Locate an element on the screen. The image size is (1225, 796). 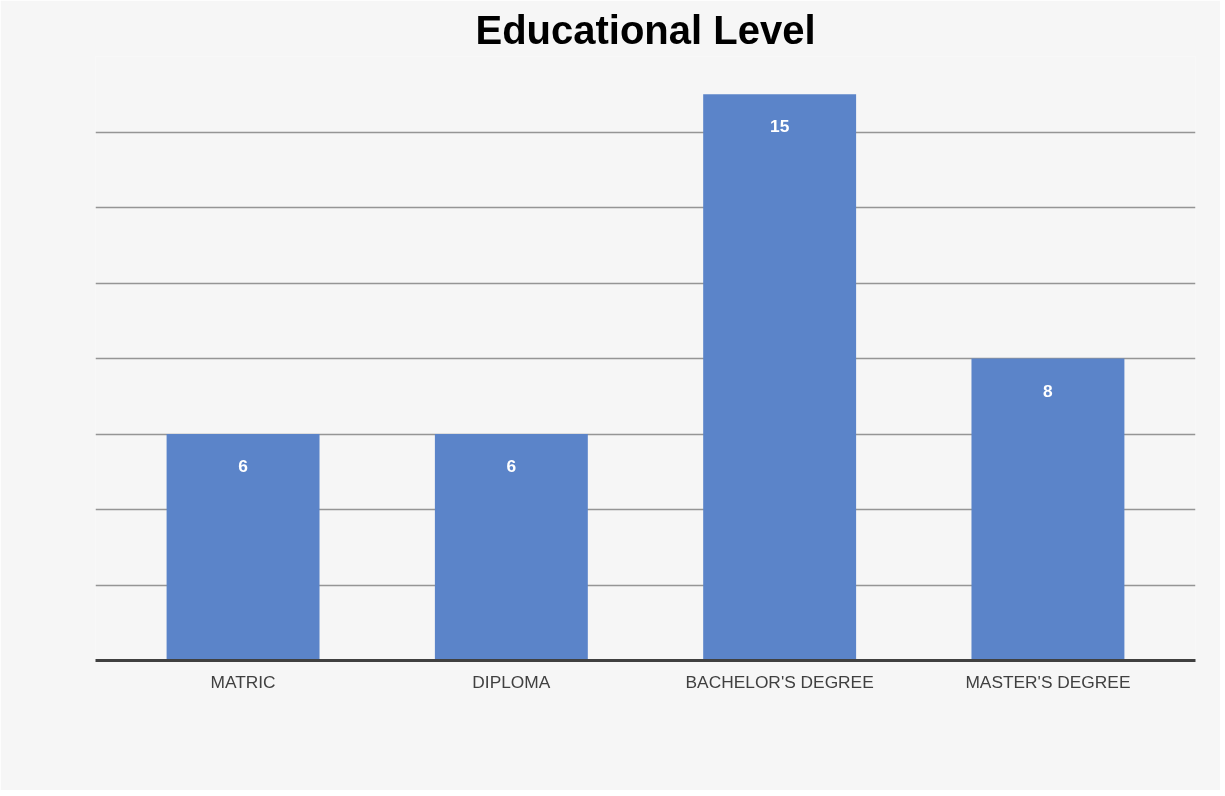
x-tick-label: BACHELOR'S DEGREE is located at coordinates (779, 681).